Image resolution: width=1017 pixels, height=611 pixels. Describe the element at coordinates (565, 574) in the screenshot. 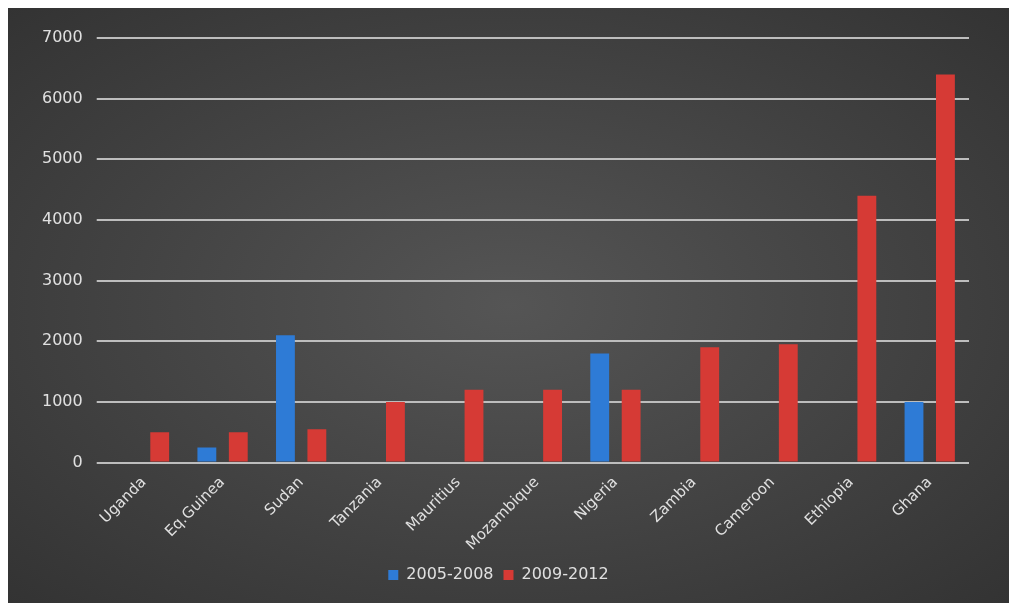

I see `legend-label: 2009-2012` at that location.